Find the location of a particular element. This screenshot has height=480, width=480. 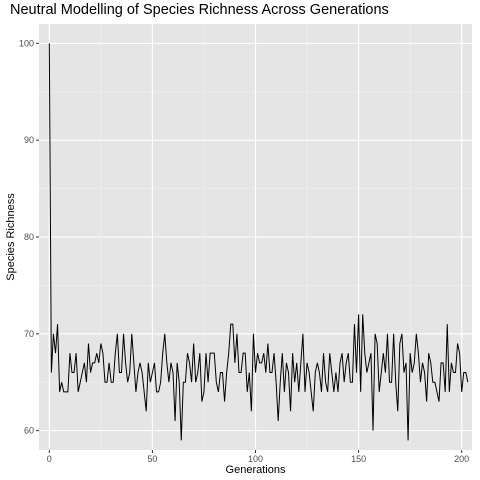

y-axis-title: Species Richness is located at coordinates (11, 237).